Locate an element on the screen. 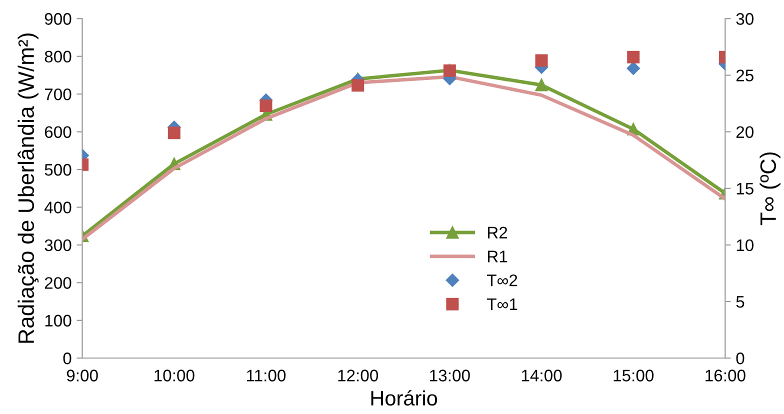 Image resolution: width=784 pixels, height=414 pixels. x-tick-label: 16:00 is located at coordinates (726, 376).